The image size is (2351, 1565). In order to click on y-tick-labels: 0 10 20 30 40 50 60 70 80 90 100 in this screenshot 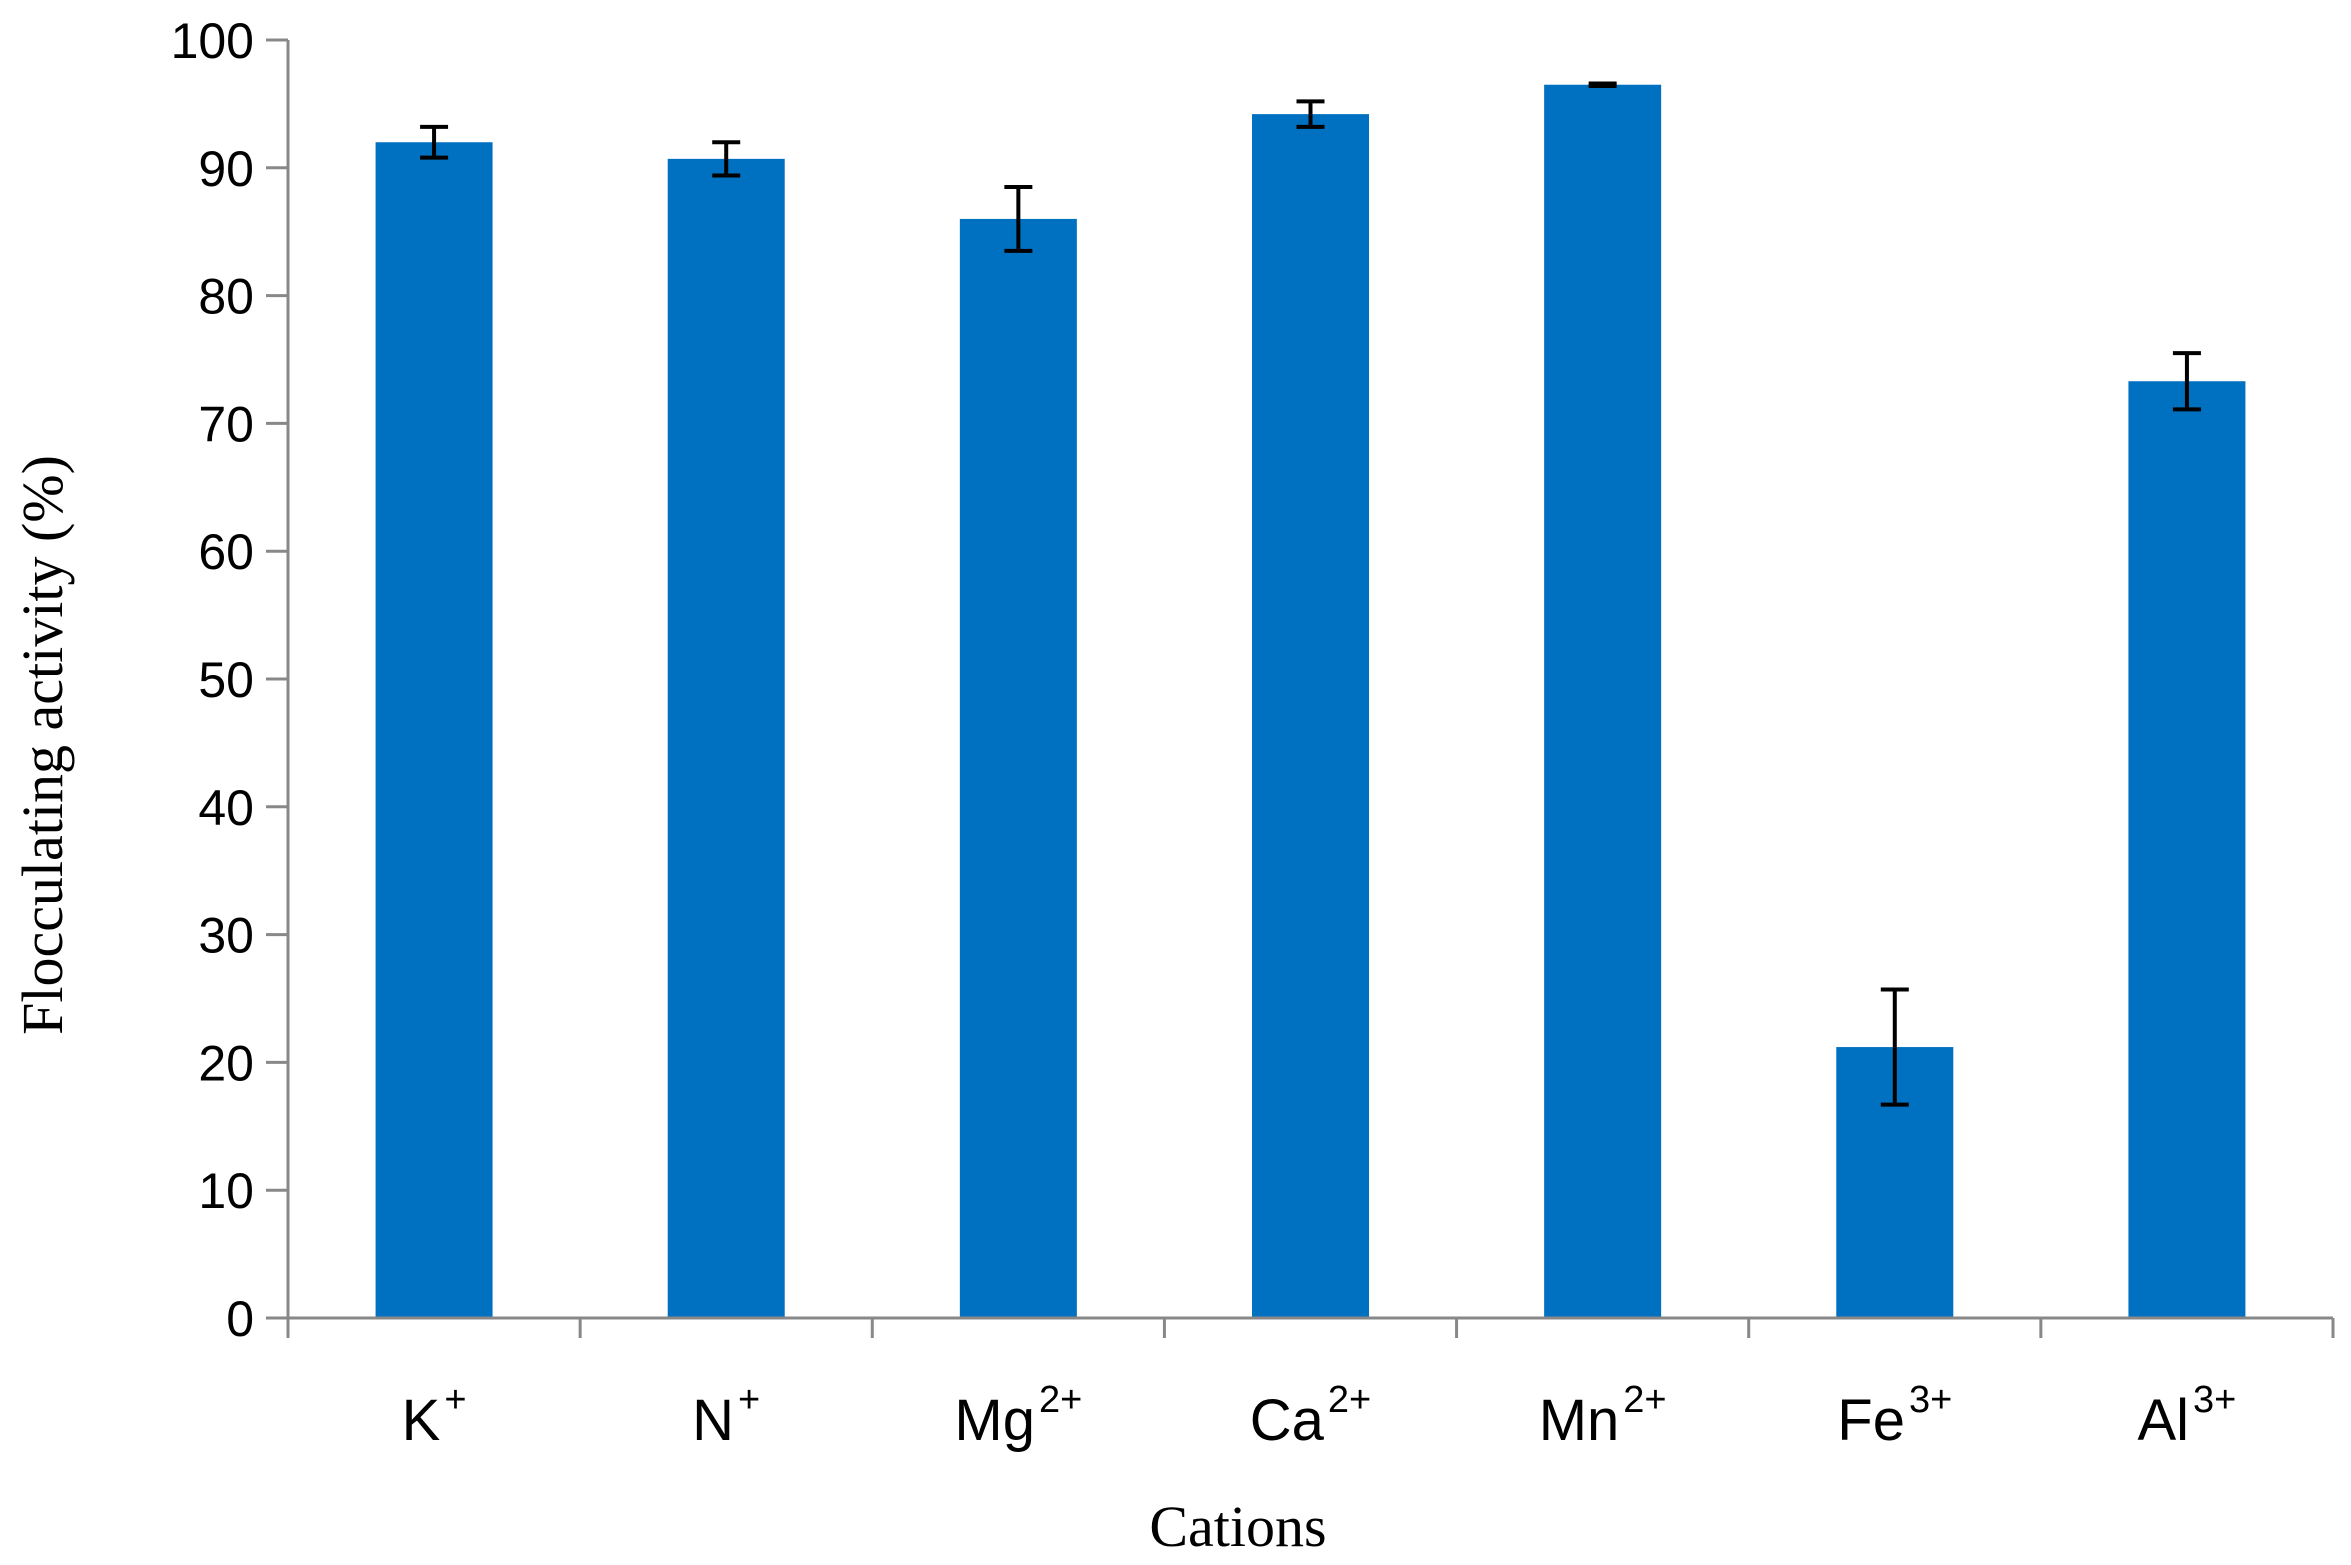, I will do `click(212, 680)`.